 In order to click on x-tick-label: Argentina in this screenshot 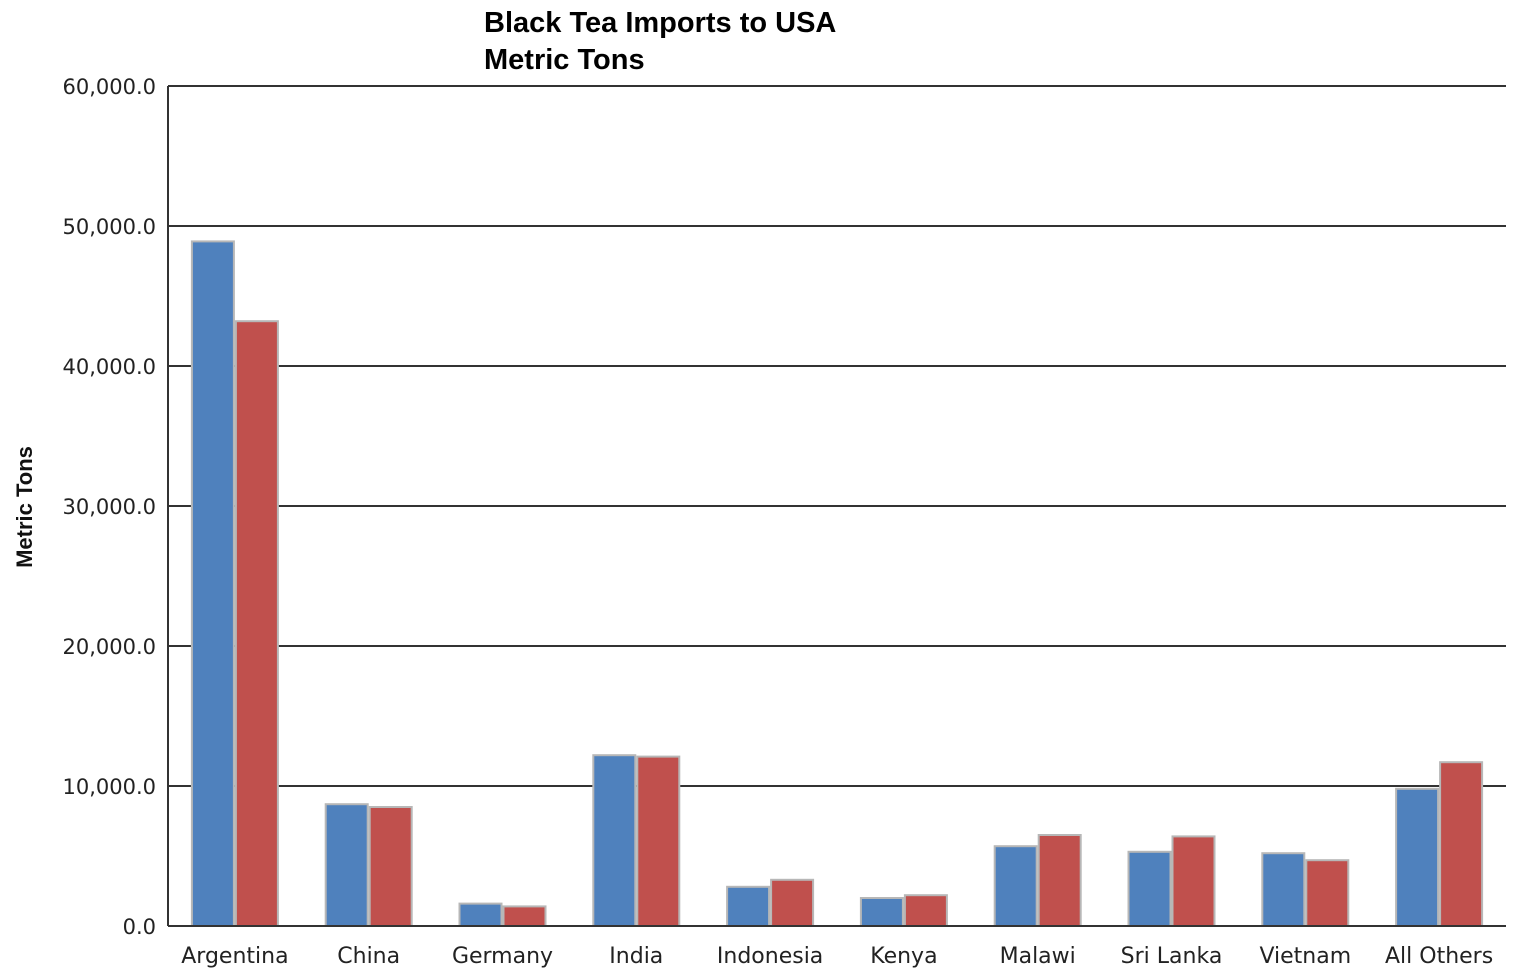, I will do `click(234, 956)`.